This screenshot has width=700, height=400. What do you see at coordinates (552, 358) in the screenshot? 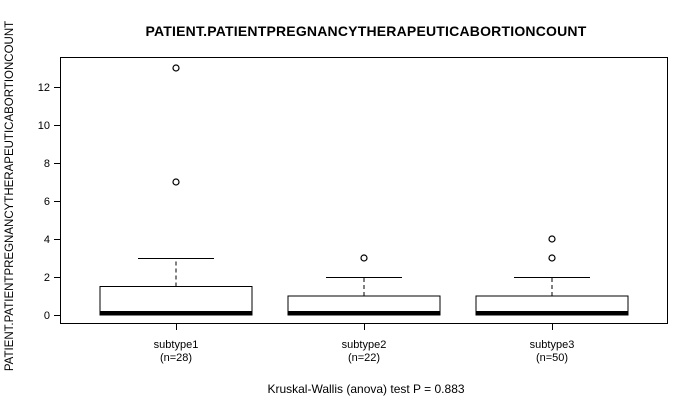
I see `group-n-label: (n=50)` at bounding box center [552, 358].